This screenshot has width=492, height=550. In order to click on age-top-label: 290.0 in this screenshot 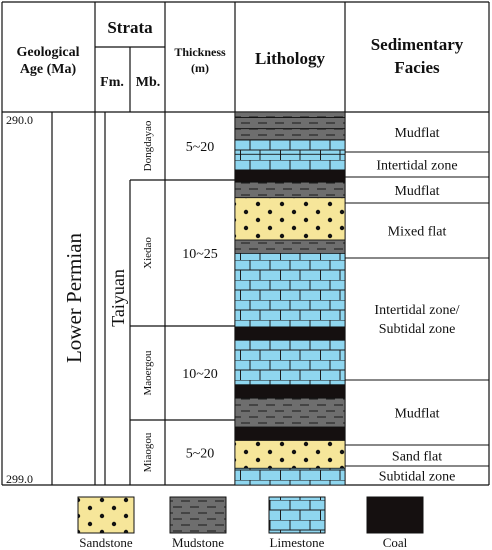, I will do `click(19, 120)`.